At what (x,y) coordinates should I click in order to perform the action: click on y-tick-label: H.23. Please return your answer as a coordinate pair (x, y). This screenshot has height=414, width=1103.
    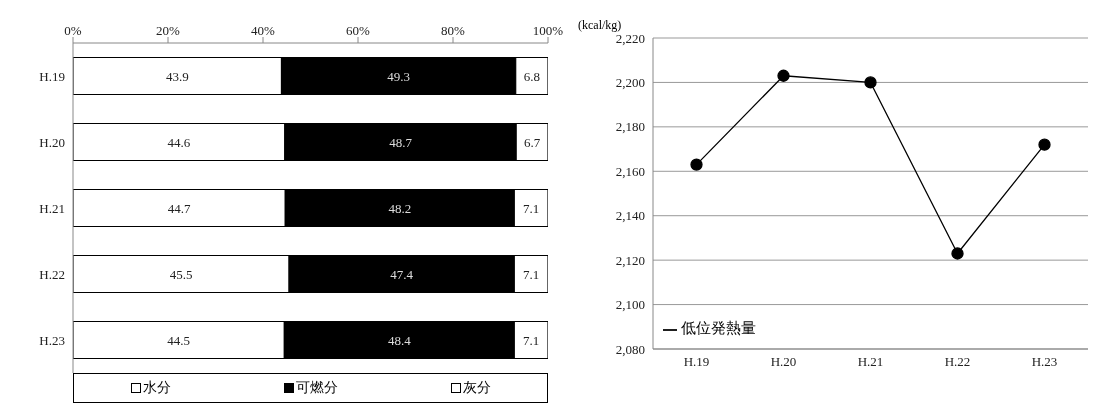
    Looking at the image, I should click on (52, 340).